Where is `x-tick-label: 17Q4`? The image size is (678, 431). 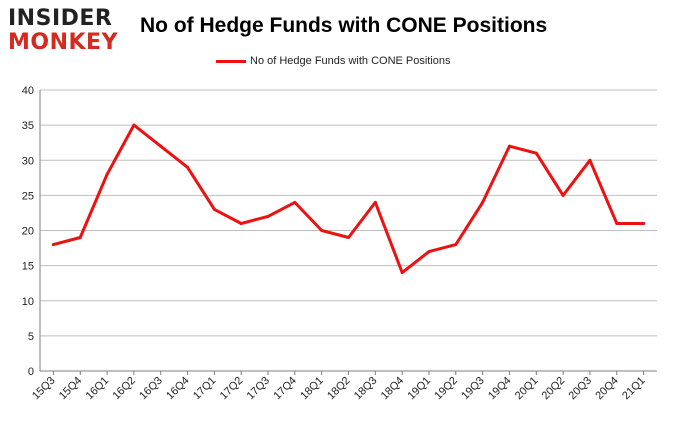
x-tick-label: 17Q4 is located at coordinates (285, 389).